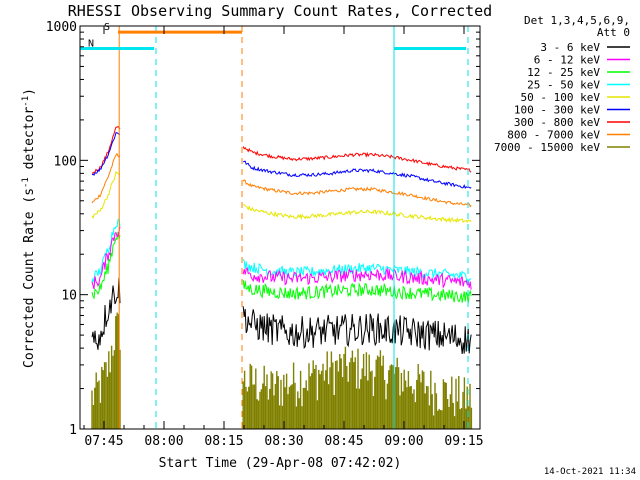 The height and width of the screenshot is (480, 640). I want to click on y-tick-label: 1, so click(73, 430).